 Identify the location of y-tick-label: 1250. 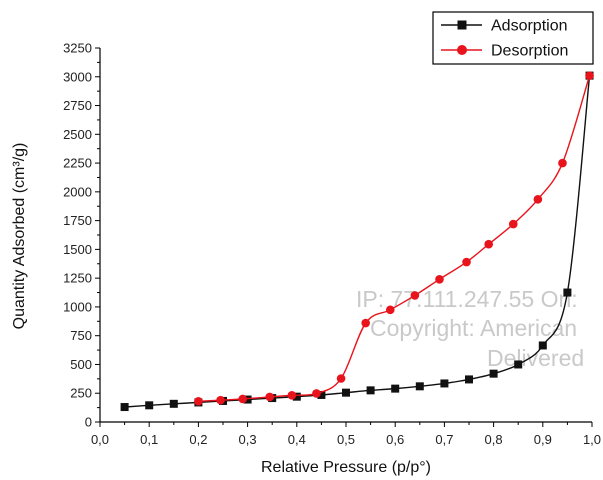
(77, 278).